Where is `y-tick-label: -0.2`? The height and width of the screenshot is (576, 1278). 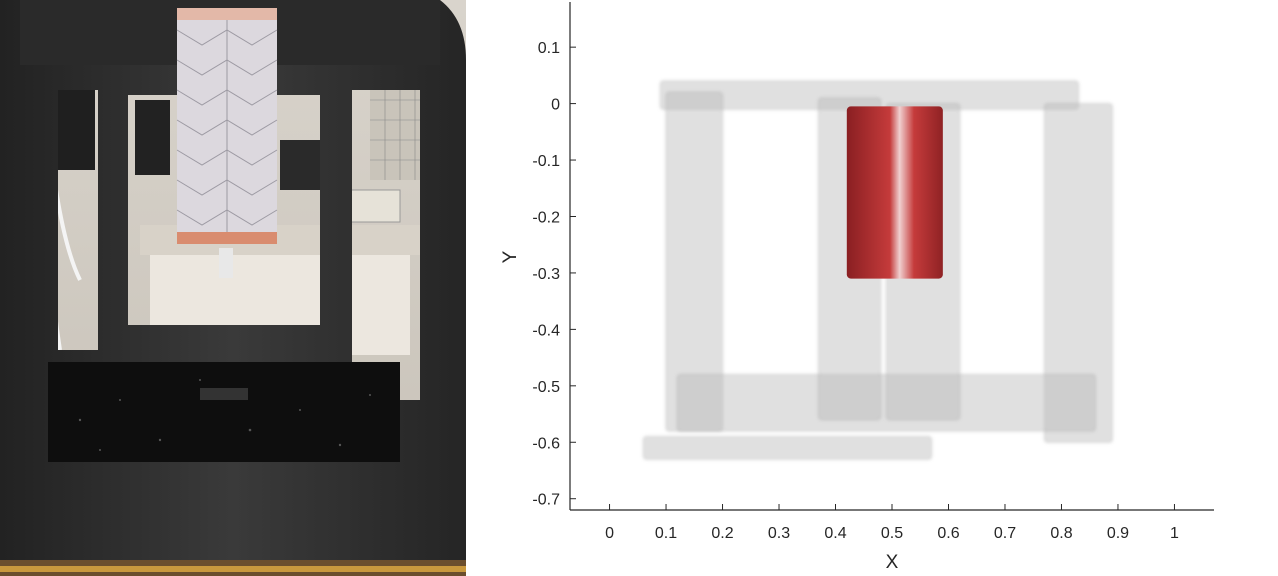
y-tick-label: -0.2 is located at coordinates (546, 217).